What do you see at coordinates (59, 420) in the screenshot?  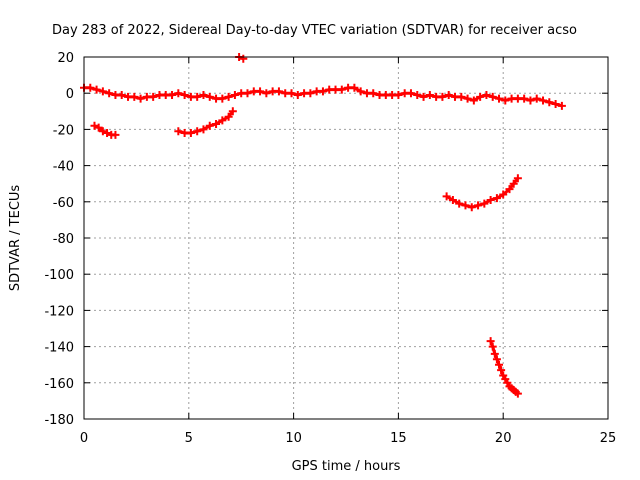 I see `y-tick-label: -180` at bounding box center [59, 420].